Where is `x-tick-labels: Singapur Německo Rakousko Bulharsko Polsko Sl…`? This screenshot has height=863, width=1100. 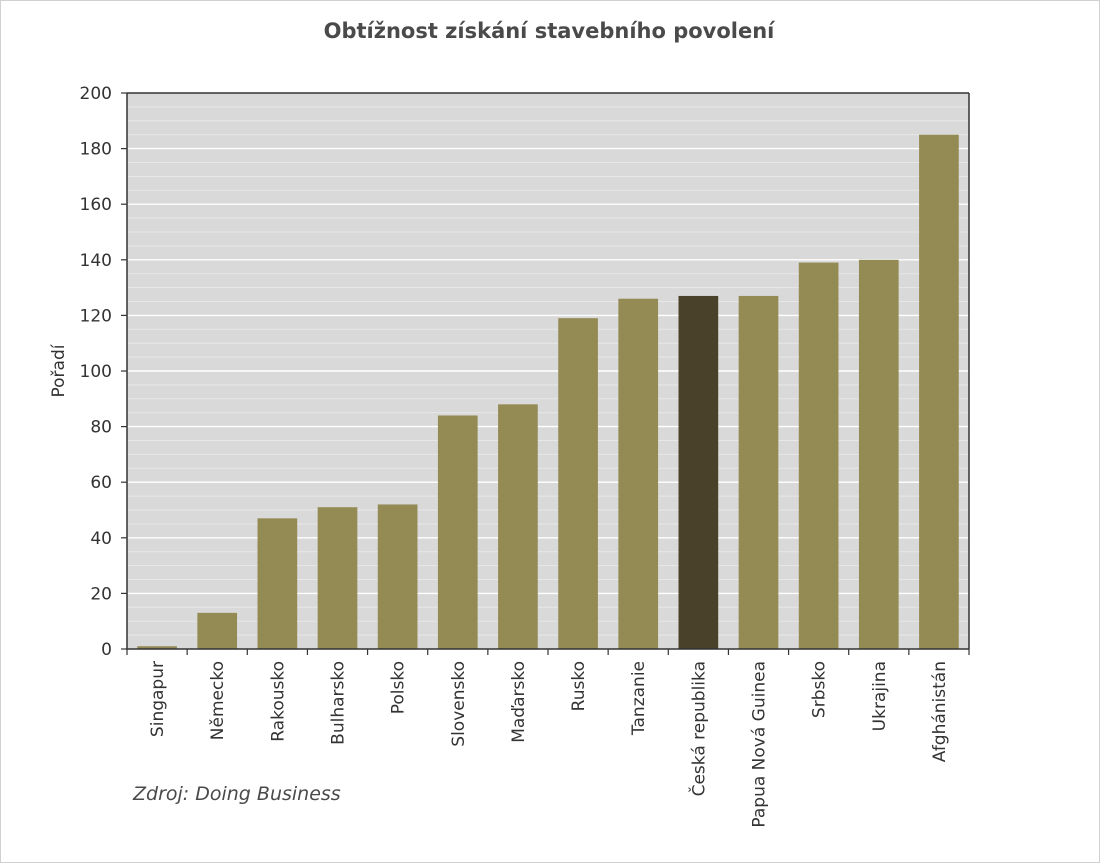
x-tick-labels: Singapur Německo Rakousko Bulharsko Polsko Sl… is located at coordinates (549, 744).